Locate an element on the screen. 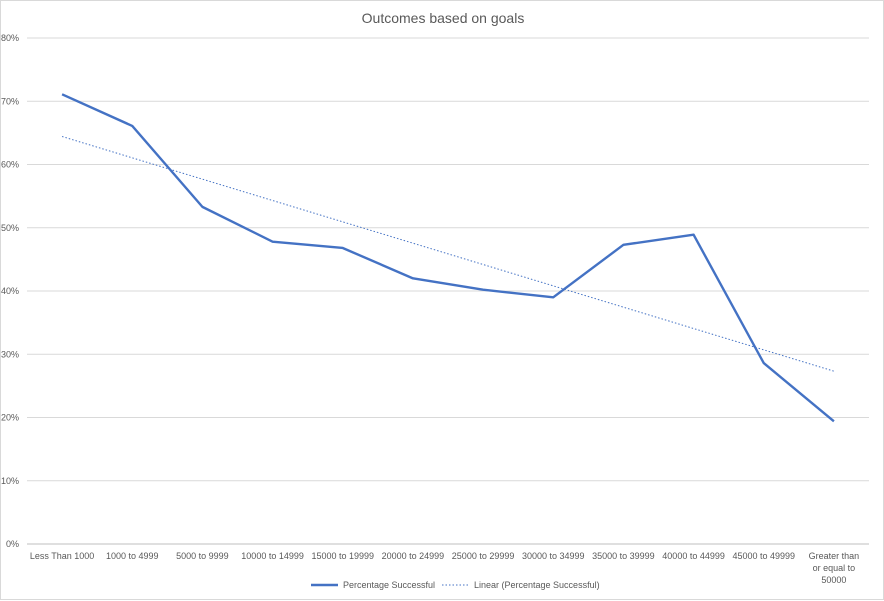 The image size is (884, 601). y-tick-label: 30% is located at coordinates (10, 354).